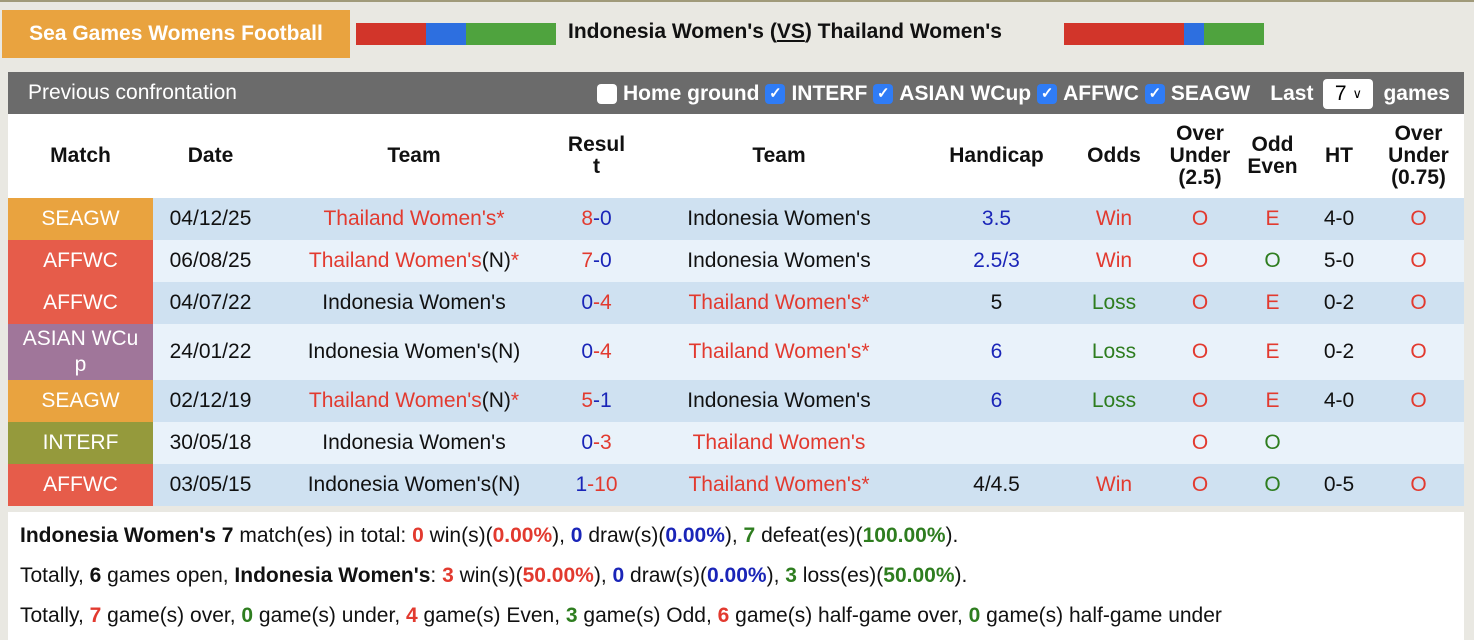 Image resolution: width=1474 pixels, height=640 pixels. I want to click on summary-text: game(s) Even,, so click(491, 615).